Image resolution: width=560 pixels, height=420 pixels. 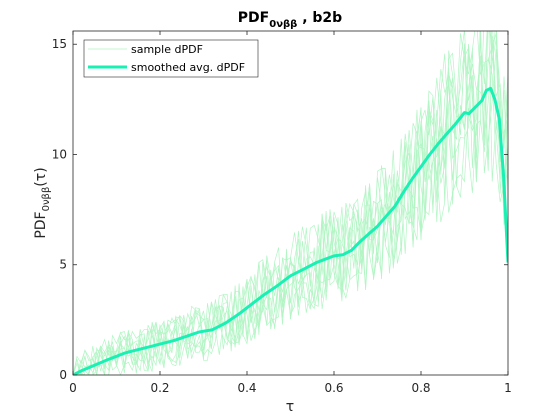 What do you see at coordinates (188, 67) in the screenshot?
I see `legend-smoothed-label: smoothed avg. dPDF` at bounding box center [188, 67].